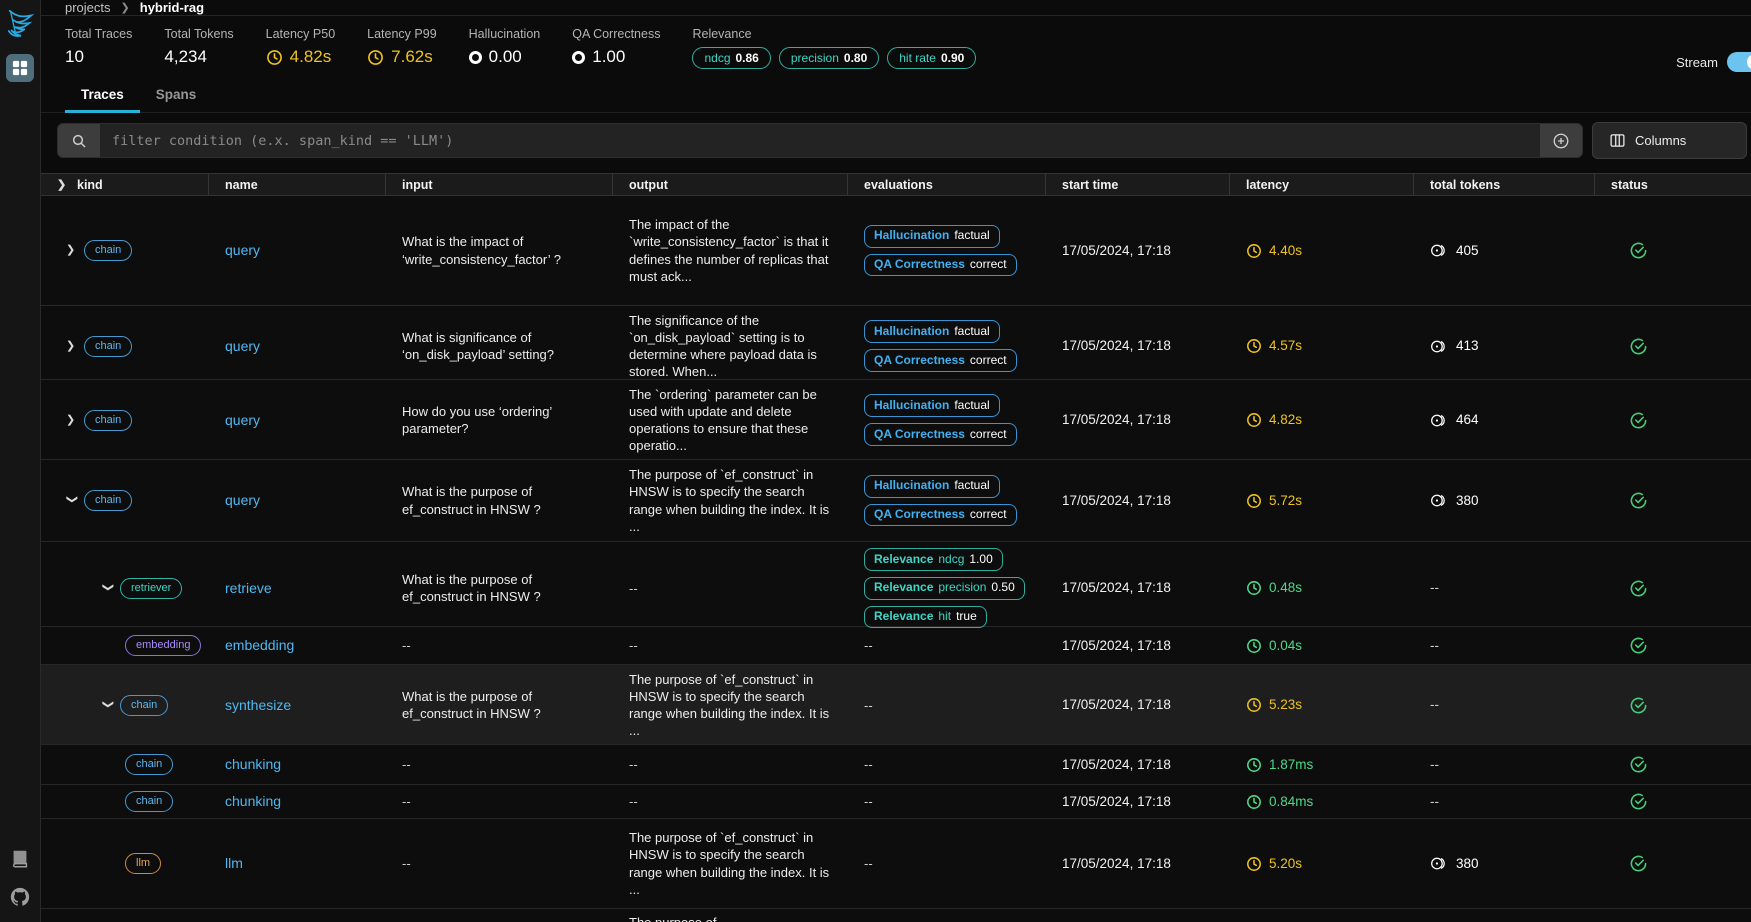  What do you see at coordinates (731, 58) in the screenshot?
I see `relevance-badge: ndcg 0.86` at bounding box center [731, 58].